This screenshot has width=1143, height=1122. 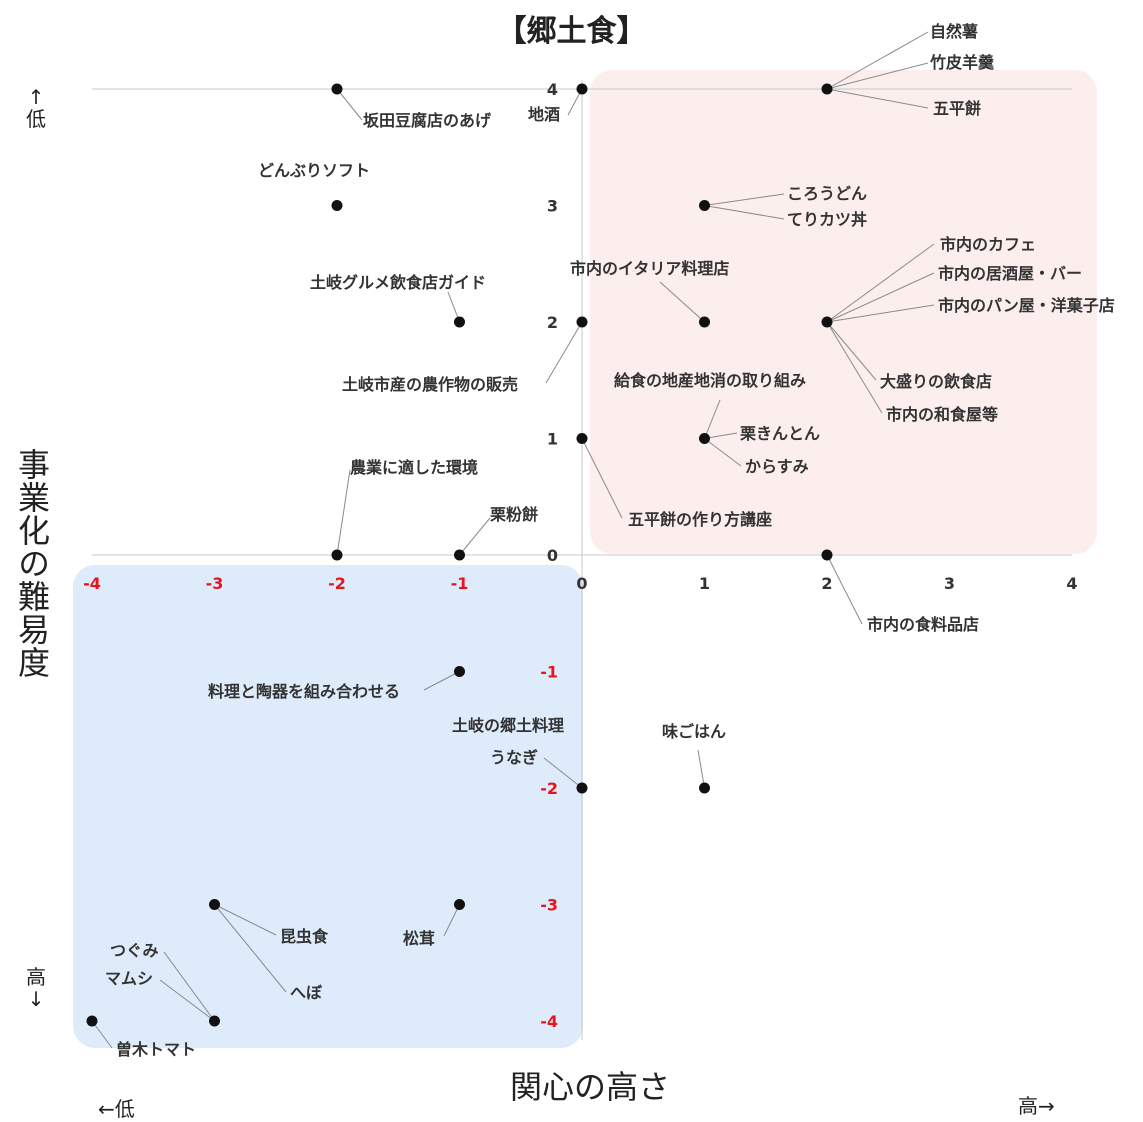 What do you see at coordinates (129, 978) in the screenshot?
I see `point-label: マムシ` at bounding box center [129, 978].